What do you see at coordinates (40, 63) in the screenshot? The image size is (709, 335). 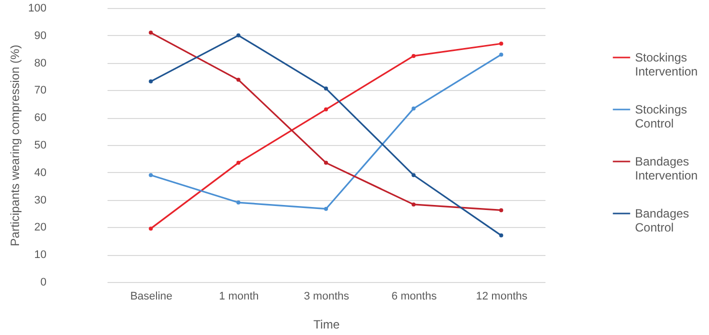 I see `y-tick-label: 80` at bounding box center [40, 63].